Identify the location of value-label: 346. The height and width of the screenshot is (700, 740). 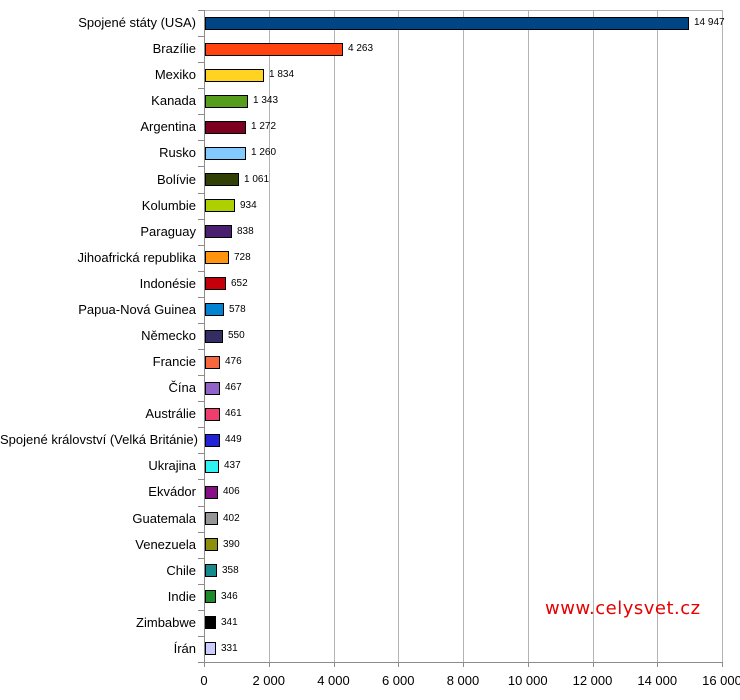
(229, 596).